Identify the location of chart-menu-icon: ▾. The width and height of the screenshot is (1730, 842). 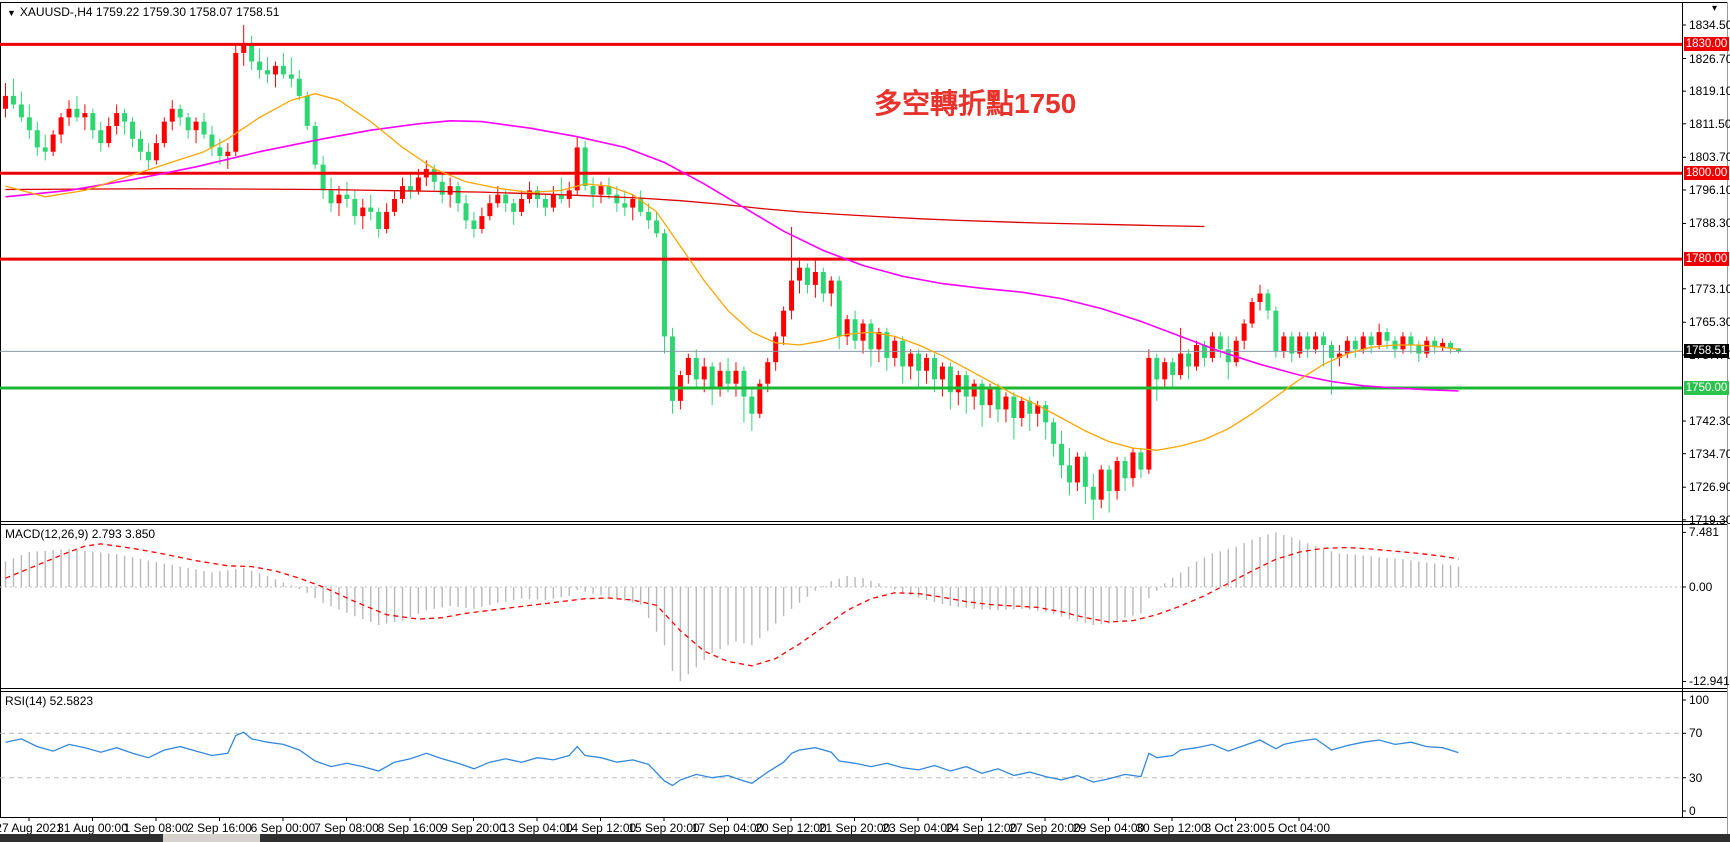
(1715, 8).